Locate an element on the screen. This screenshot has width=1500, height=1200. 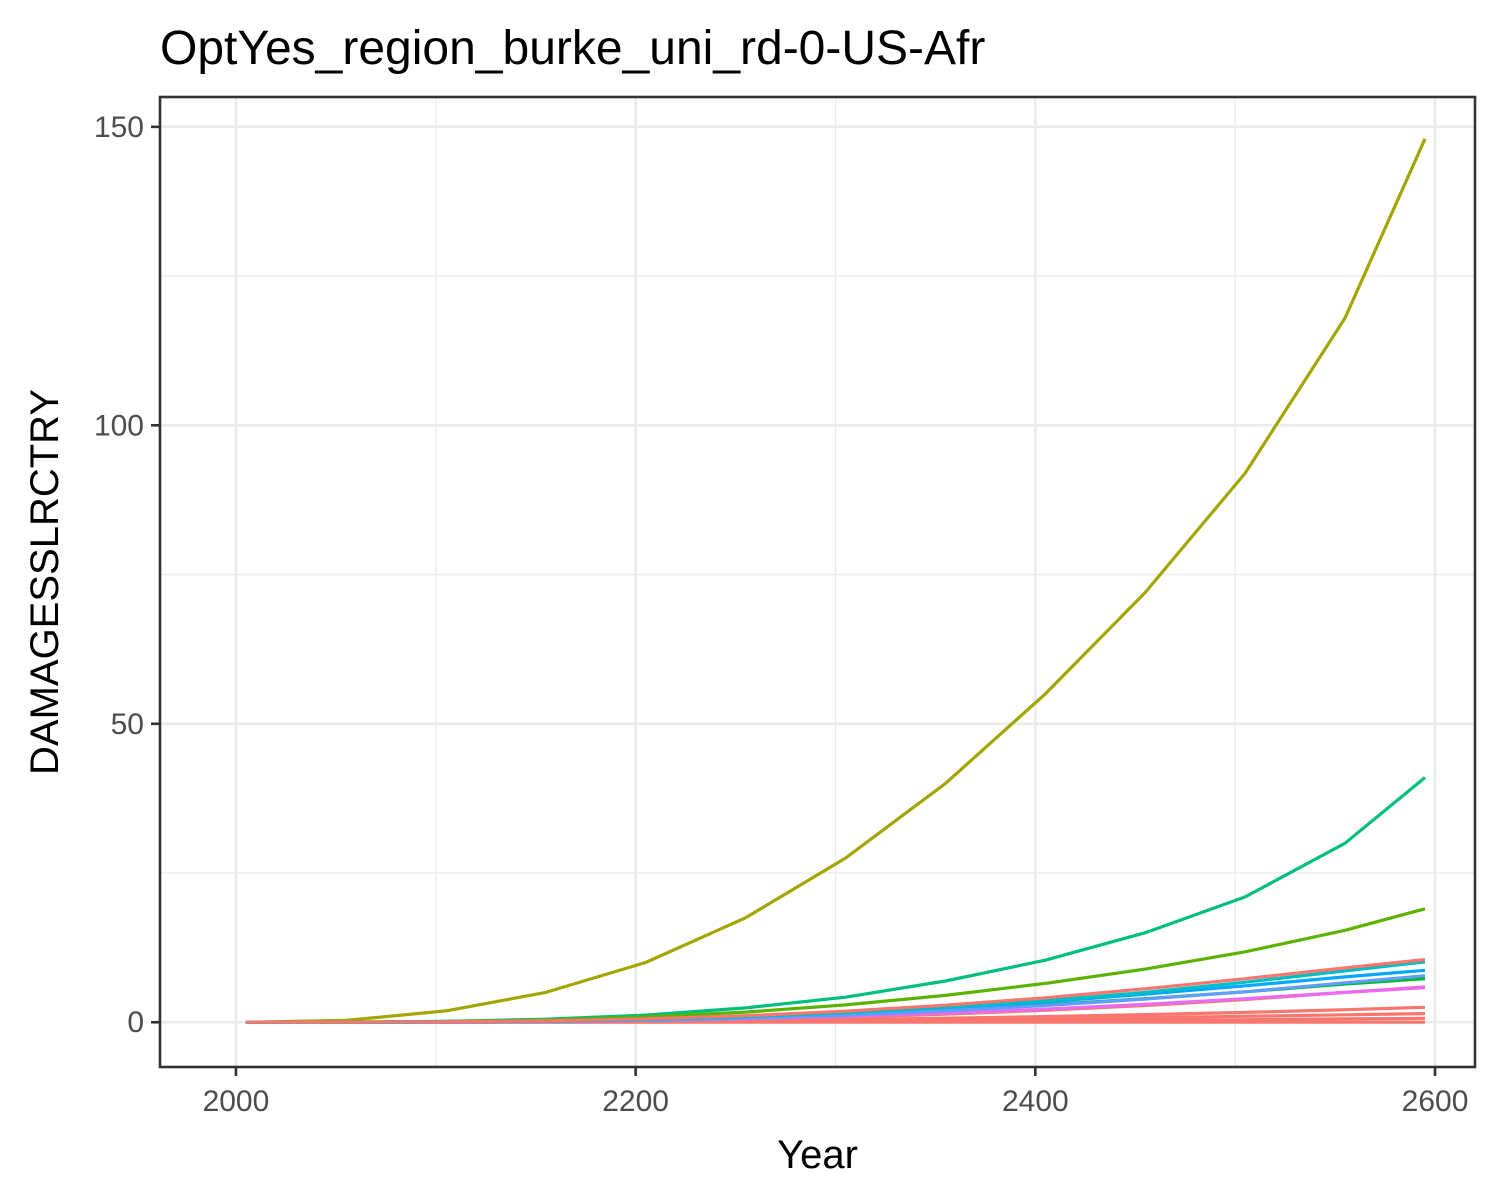
y-tick-label: 150 is located at coordinates (119, 127).